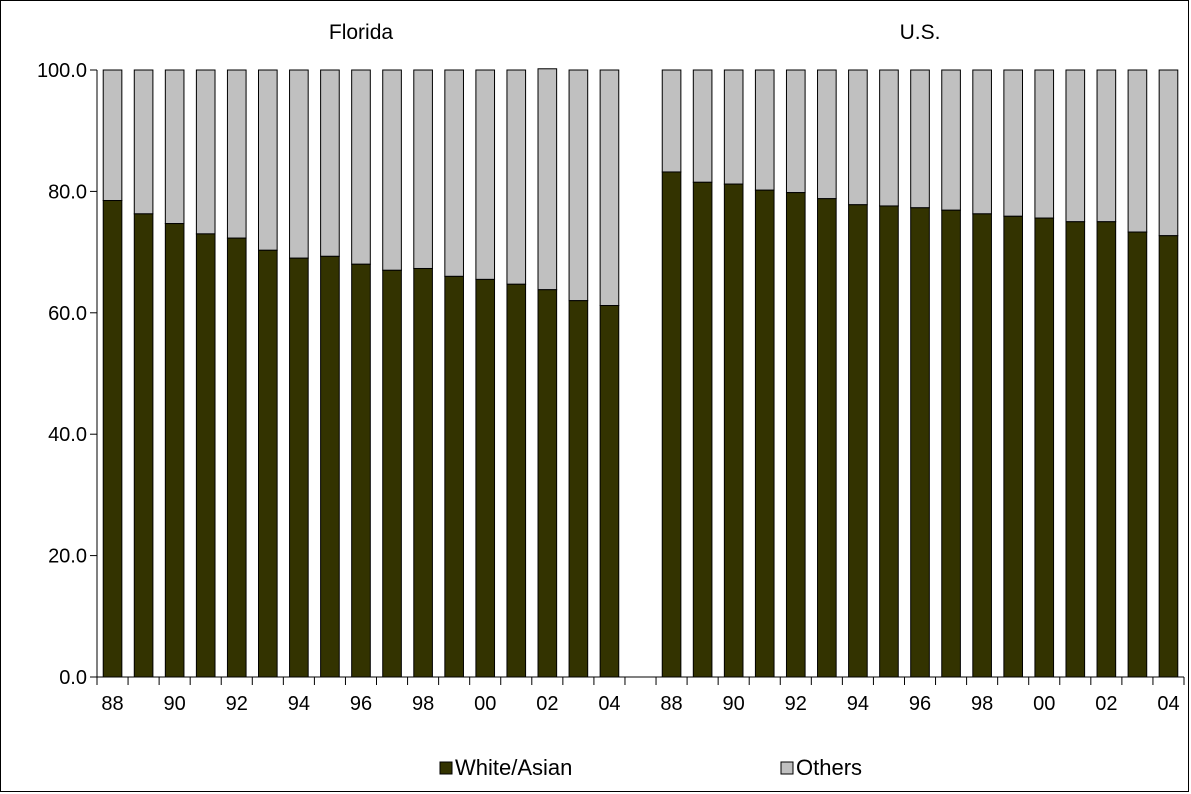 Image resolution: width=1191 pixels, height=794 pixels. I want to click on y-tick-label: 0.0, so click(73, 678).